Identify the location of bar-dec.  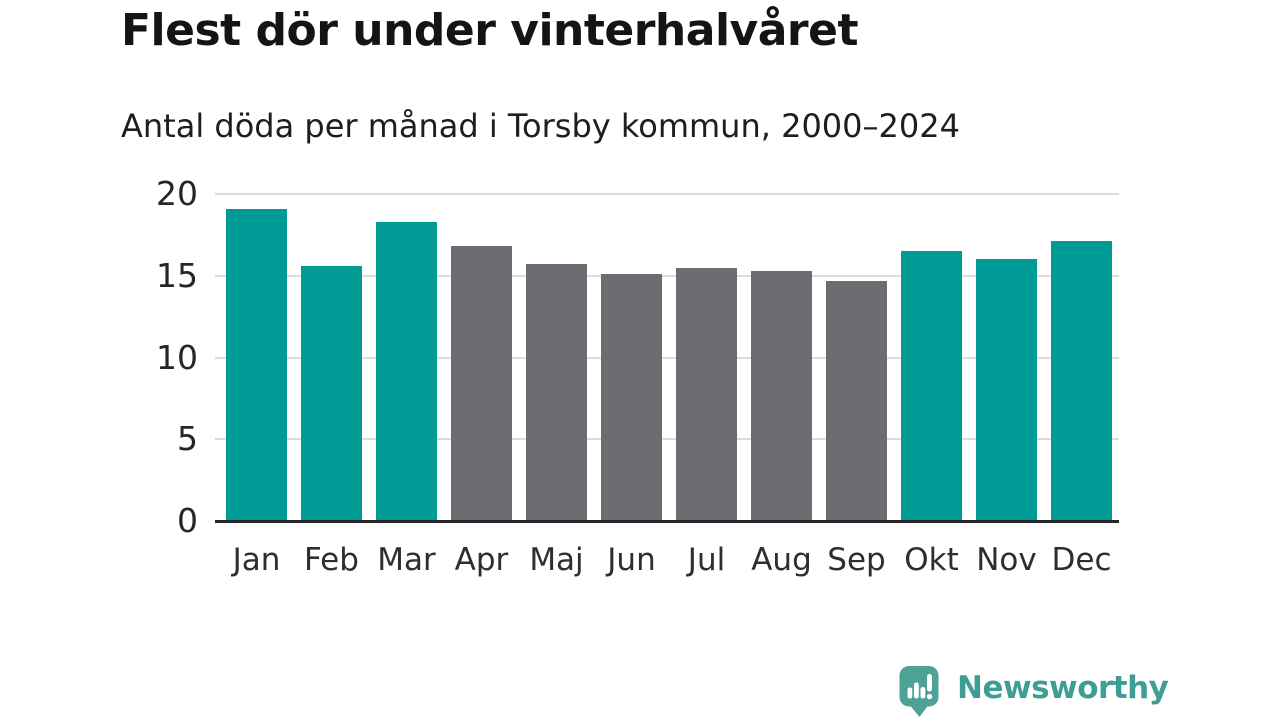
(1081, 381).